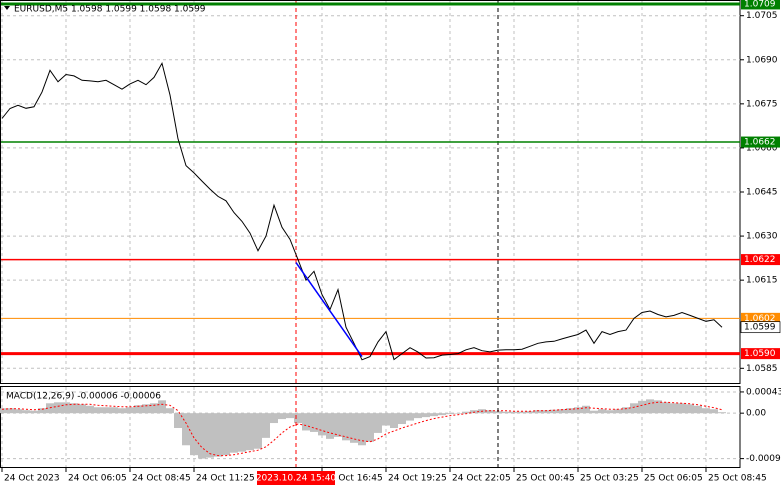 This screenshot has height=489, width=781. Describe the element at coordinates (545, 479) in the screenshot. I see `x-tick-label: 25 Oct 00:45` at that location.